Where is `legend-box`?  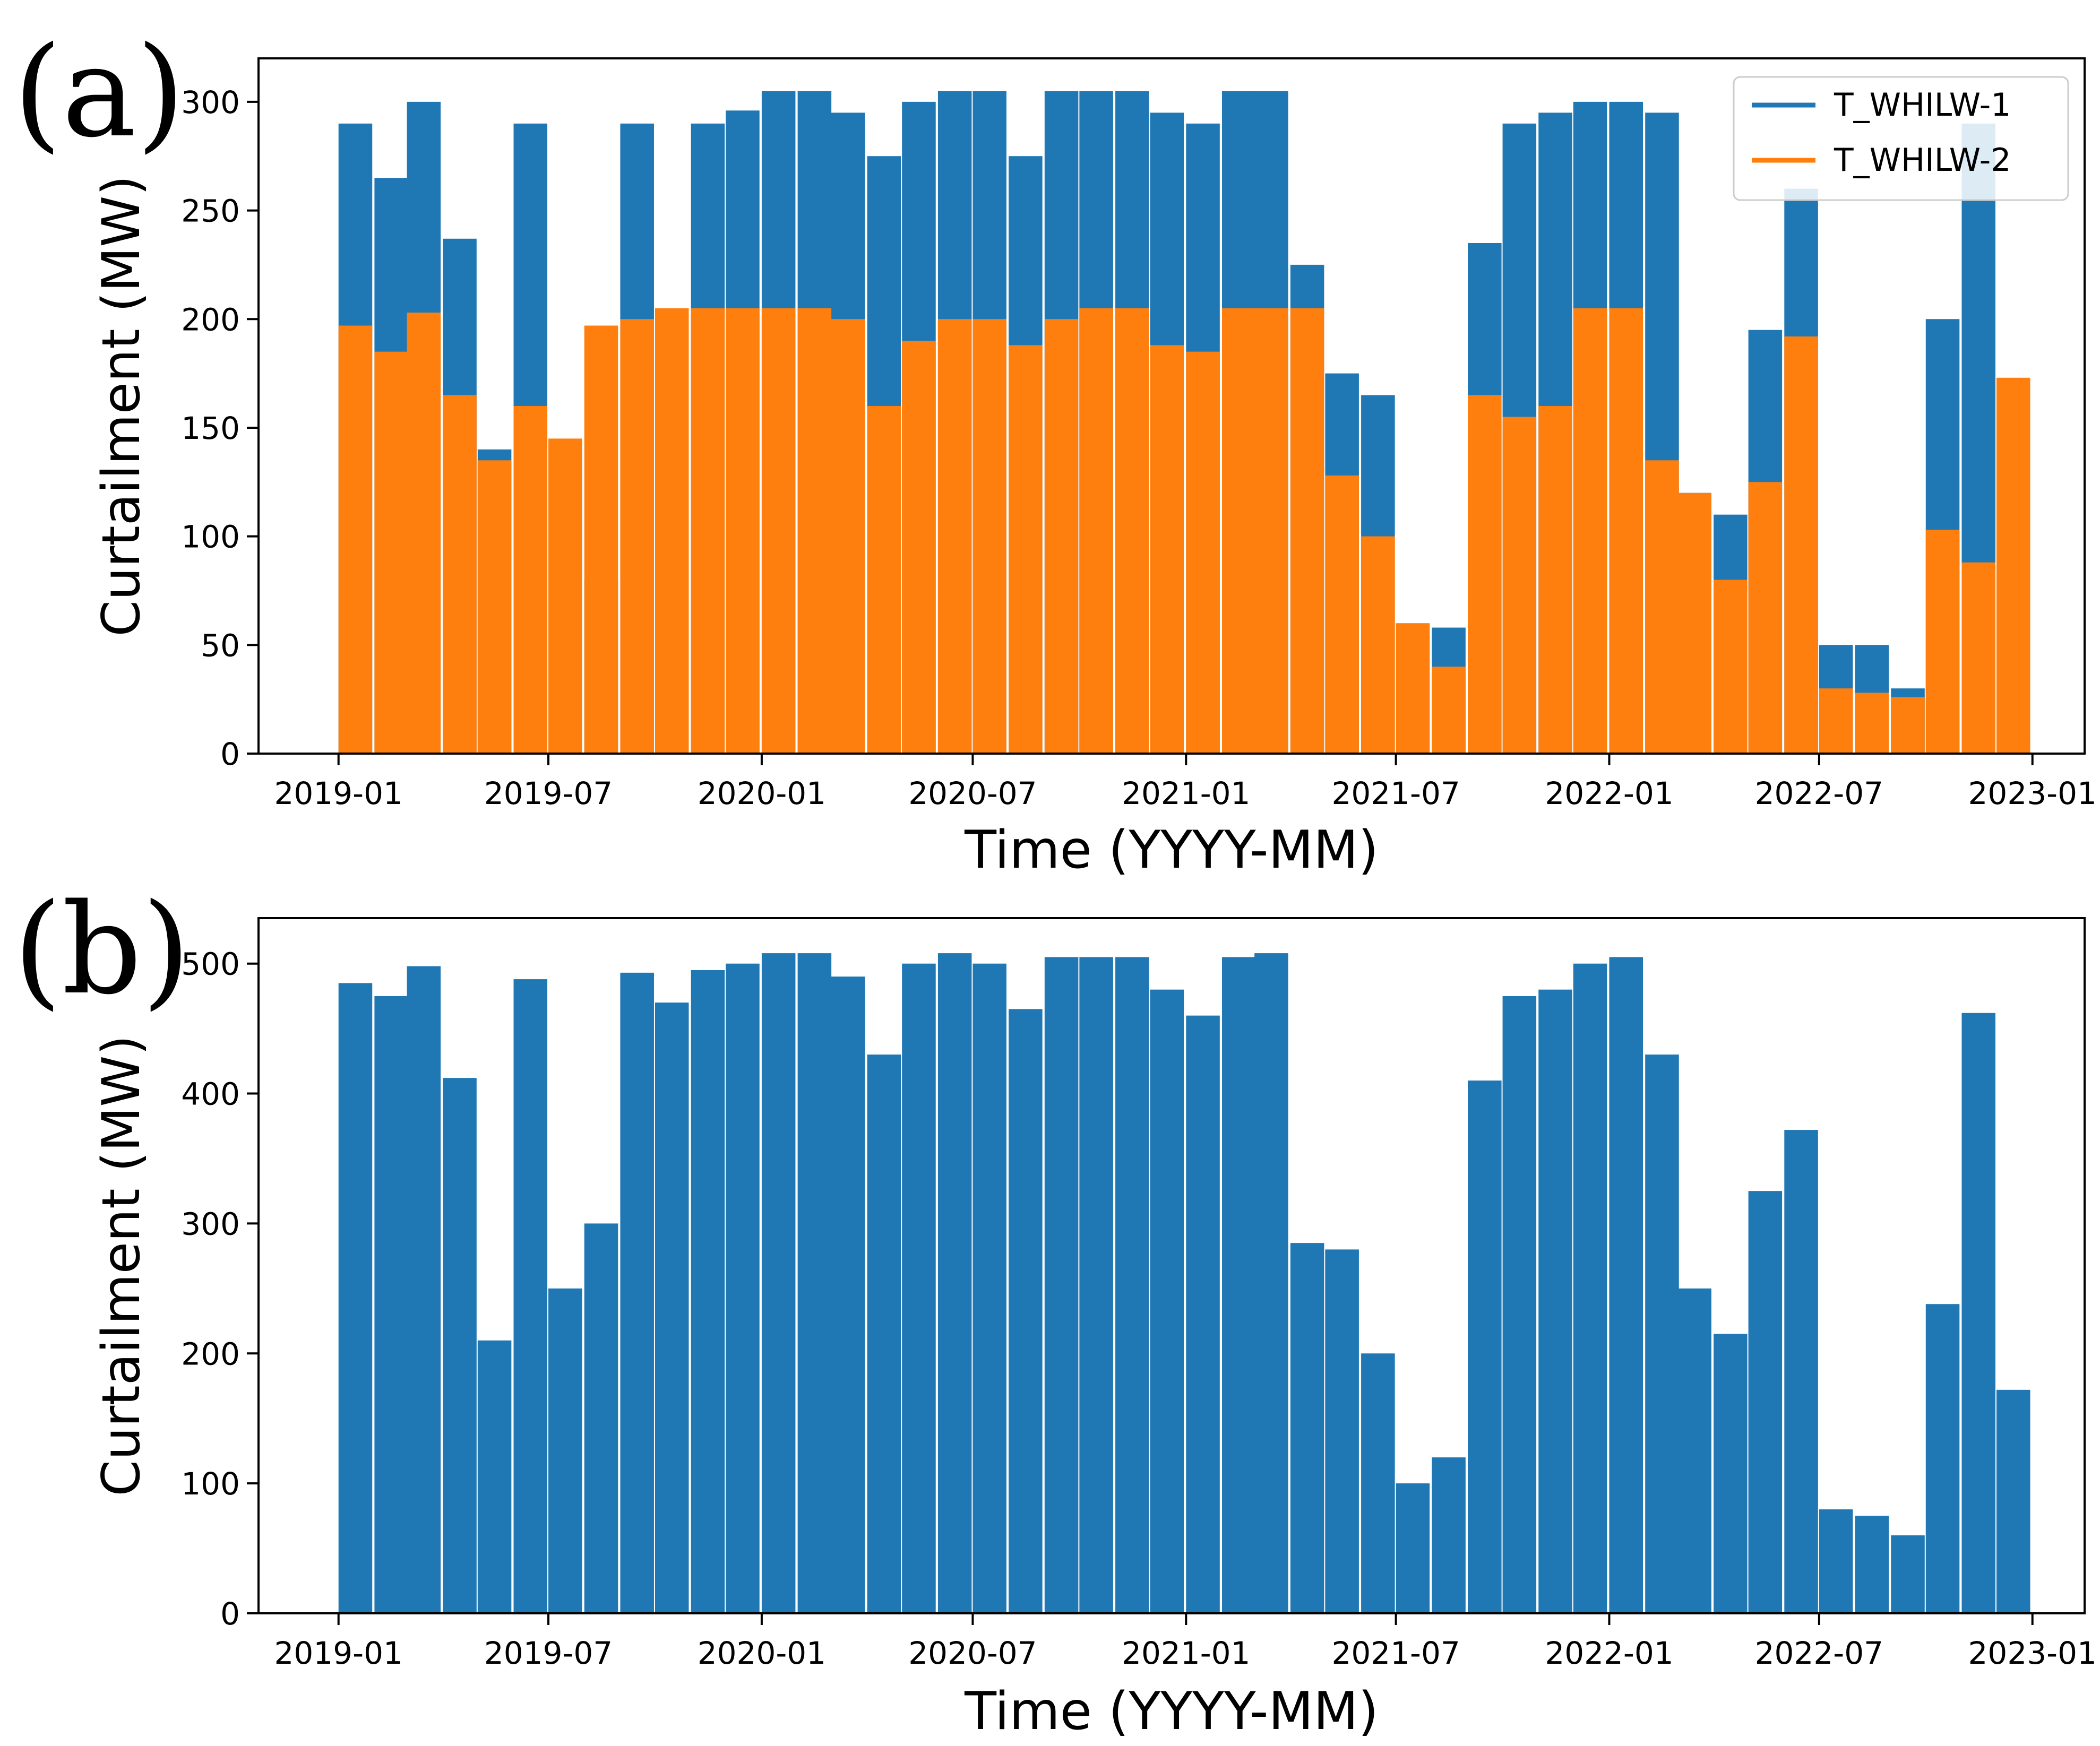
legend-box is located at coordinates (1901, 138).